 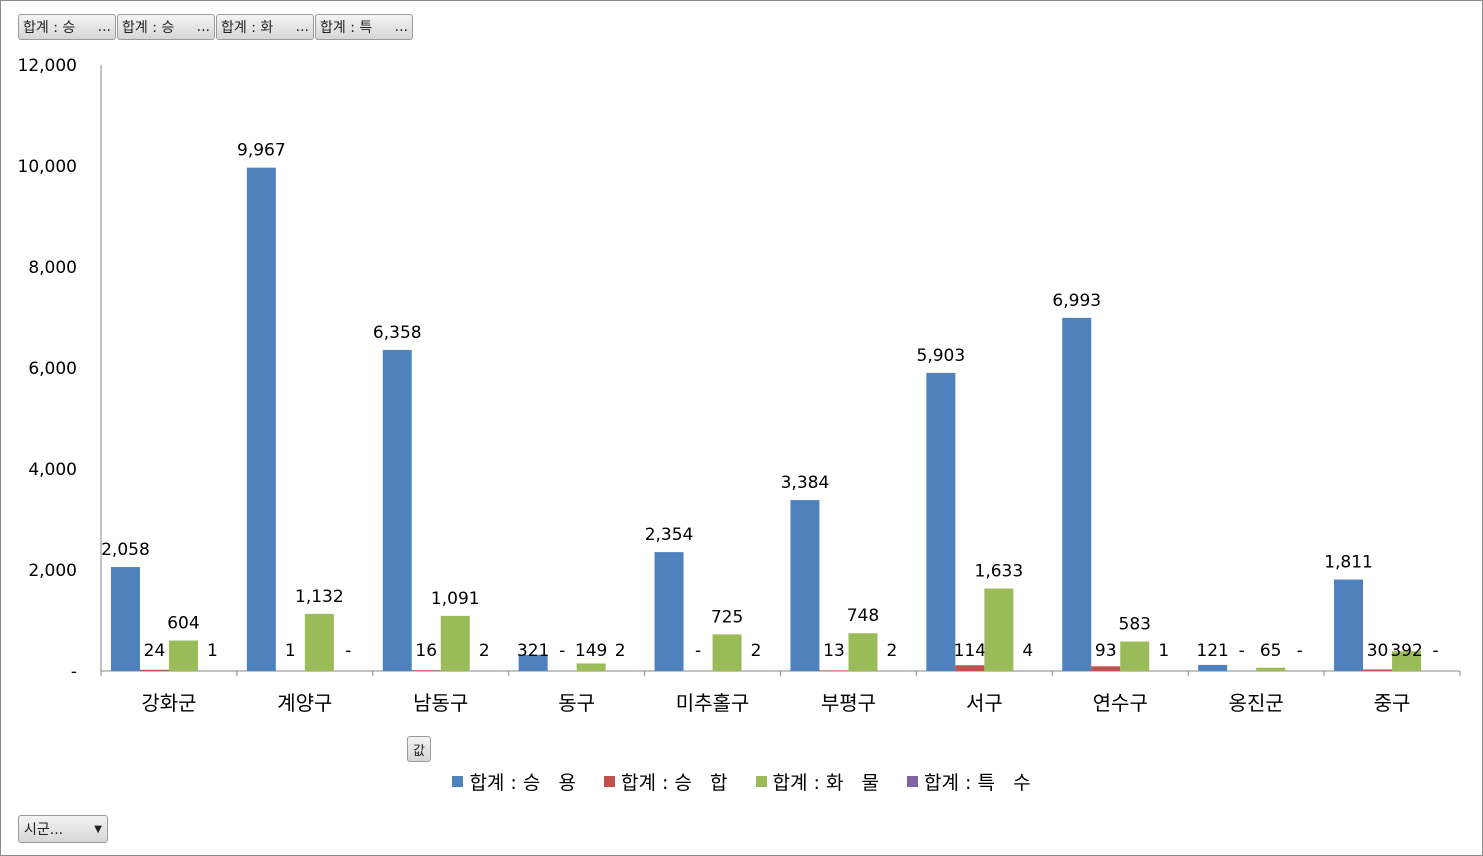 I want to click on data-label-series-3: 1,132, so click(x=319, y=597).